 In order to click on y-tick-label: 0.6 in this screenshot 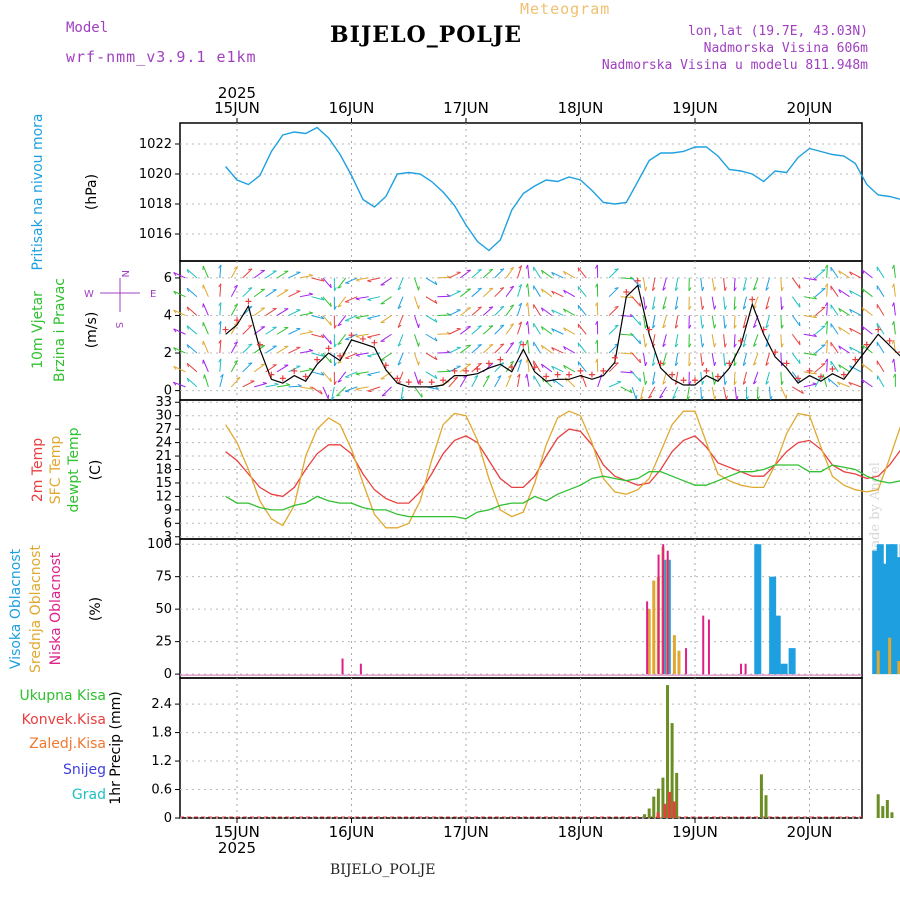, I will do `click(161, 790)`.